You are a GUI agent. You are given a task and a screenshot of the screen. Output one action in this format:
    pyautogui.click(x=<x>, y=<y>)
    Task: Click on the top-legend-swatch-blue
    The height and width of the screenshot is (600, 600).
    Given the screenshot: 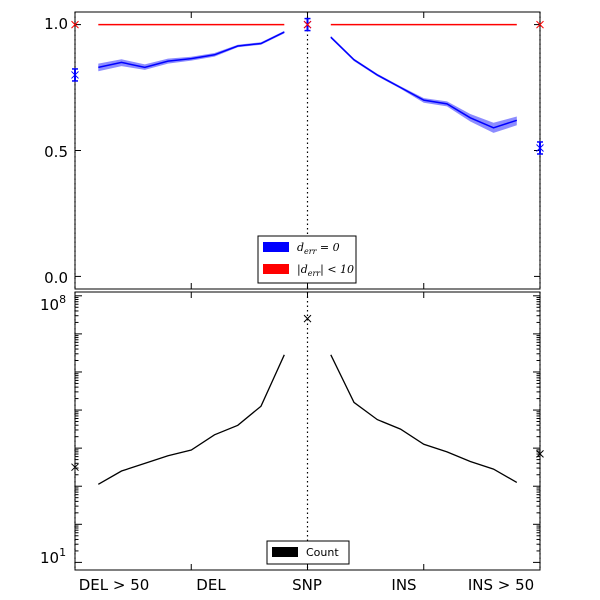 What is the action you would take?
    pyautogui.click(x=276, y=247)
    